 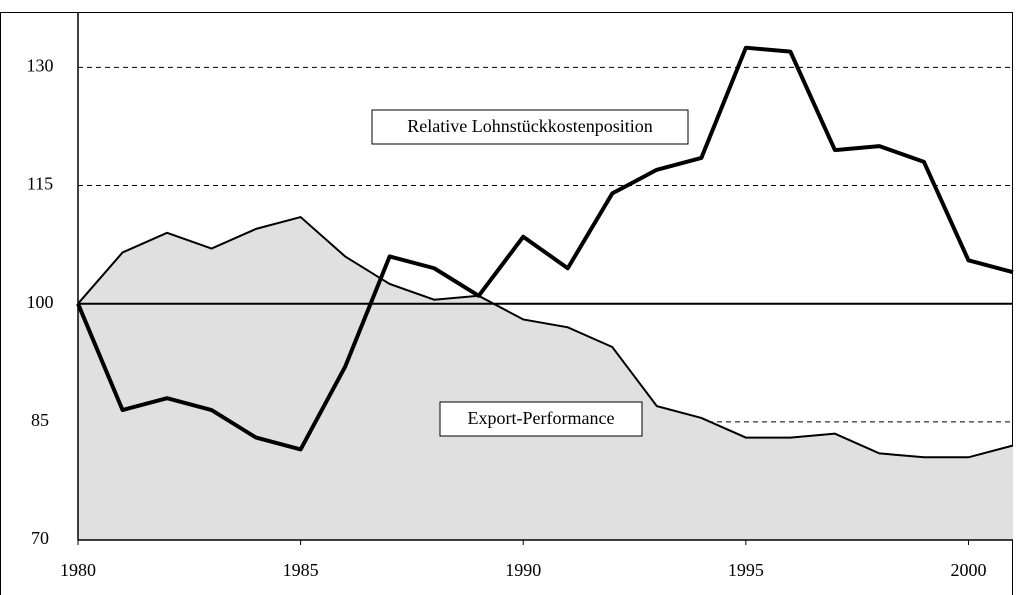 What do you see at coordinates (40, 538) in the screenshot?
I see `y-tick-label: 70` at bounding box center [40, 538].